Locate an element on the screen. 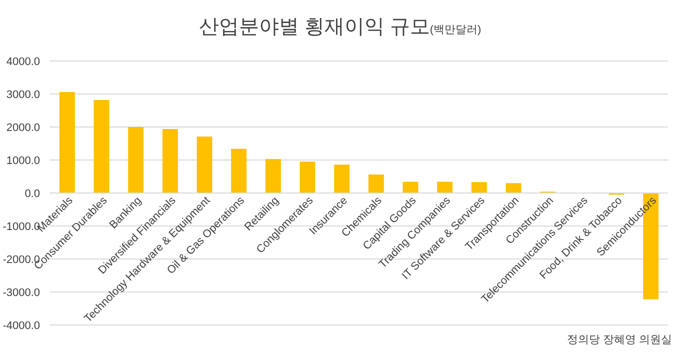  chart-title: 산업분야별 횡재이익 규모 is located at coordinates (314, 27).